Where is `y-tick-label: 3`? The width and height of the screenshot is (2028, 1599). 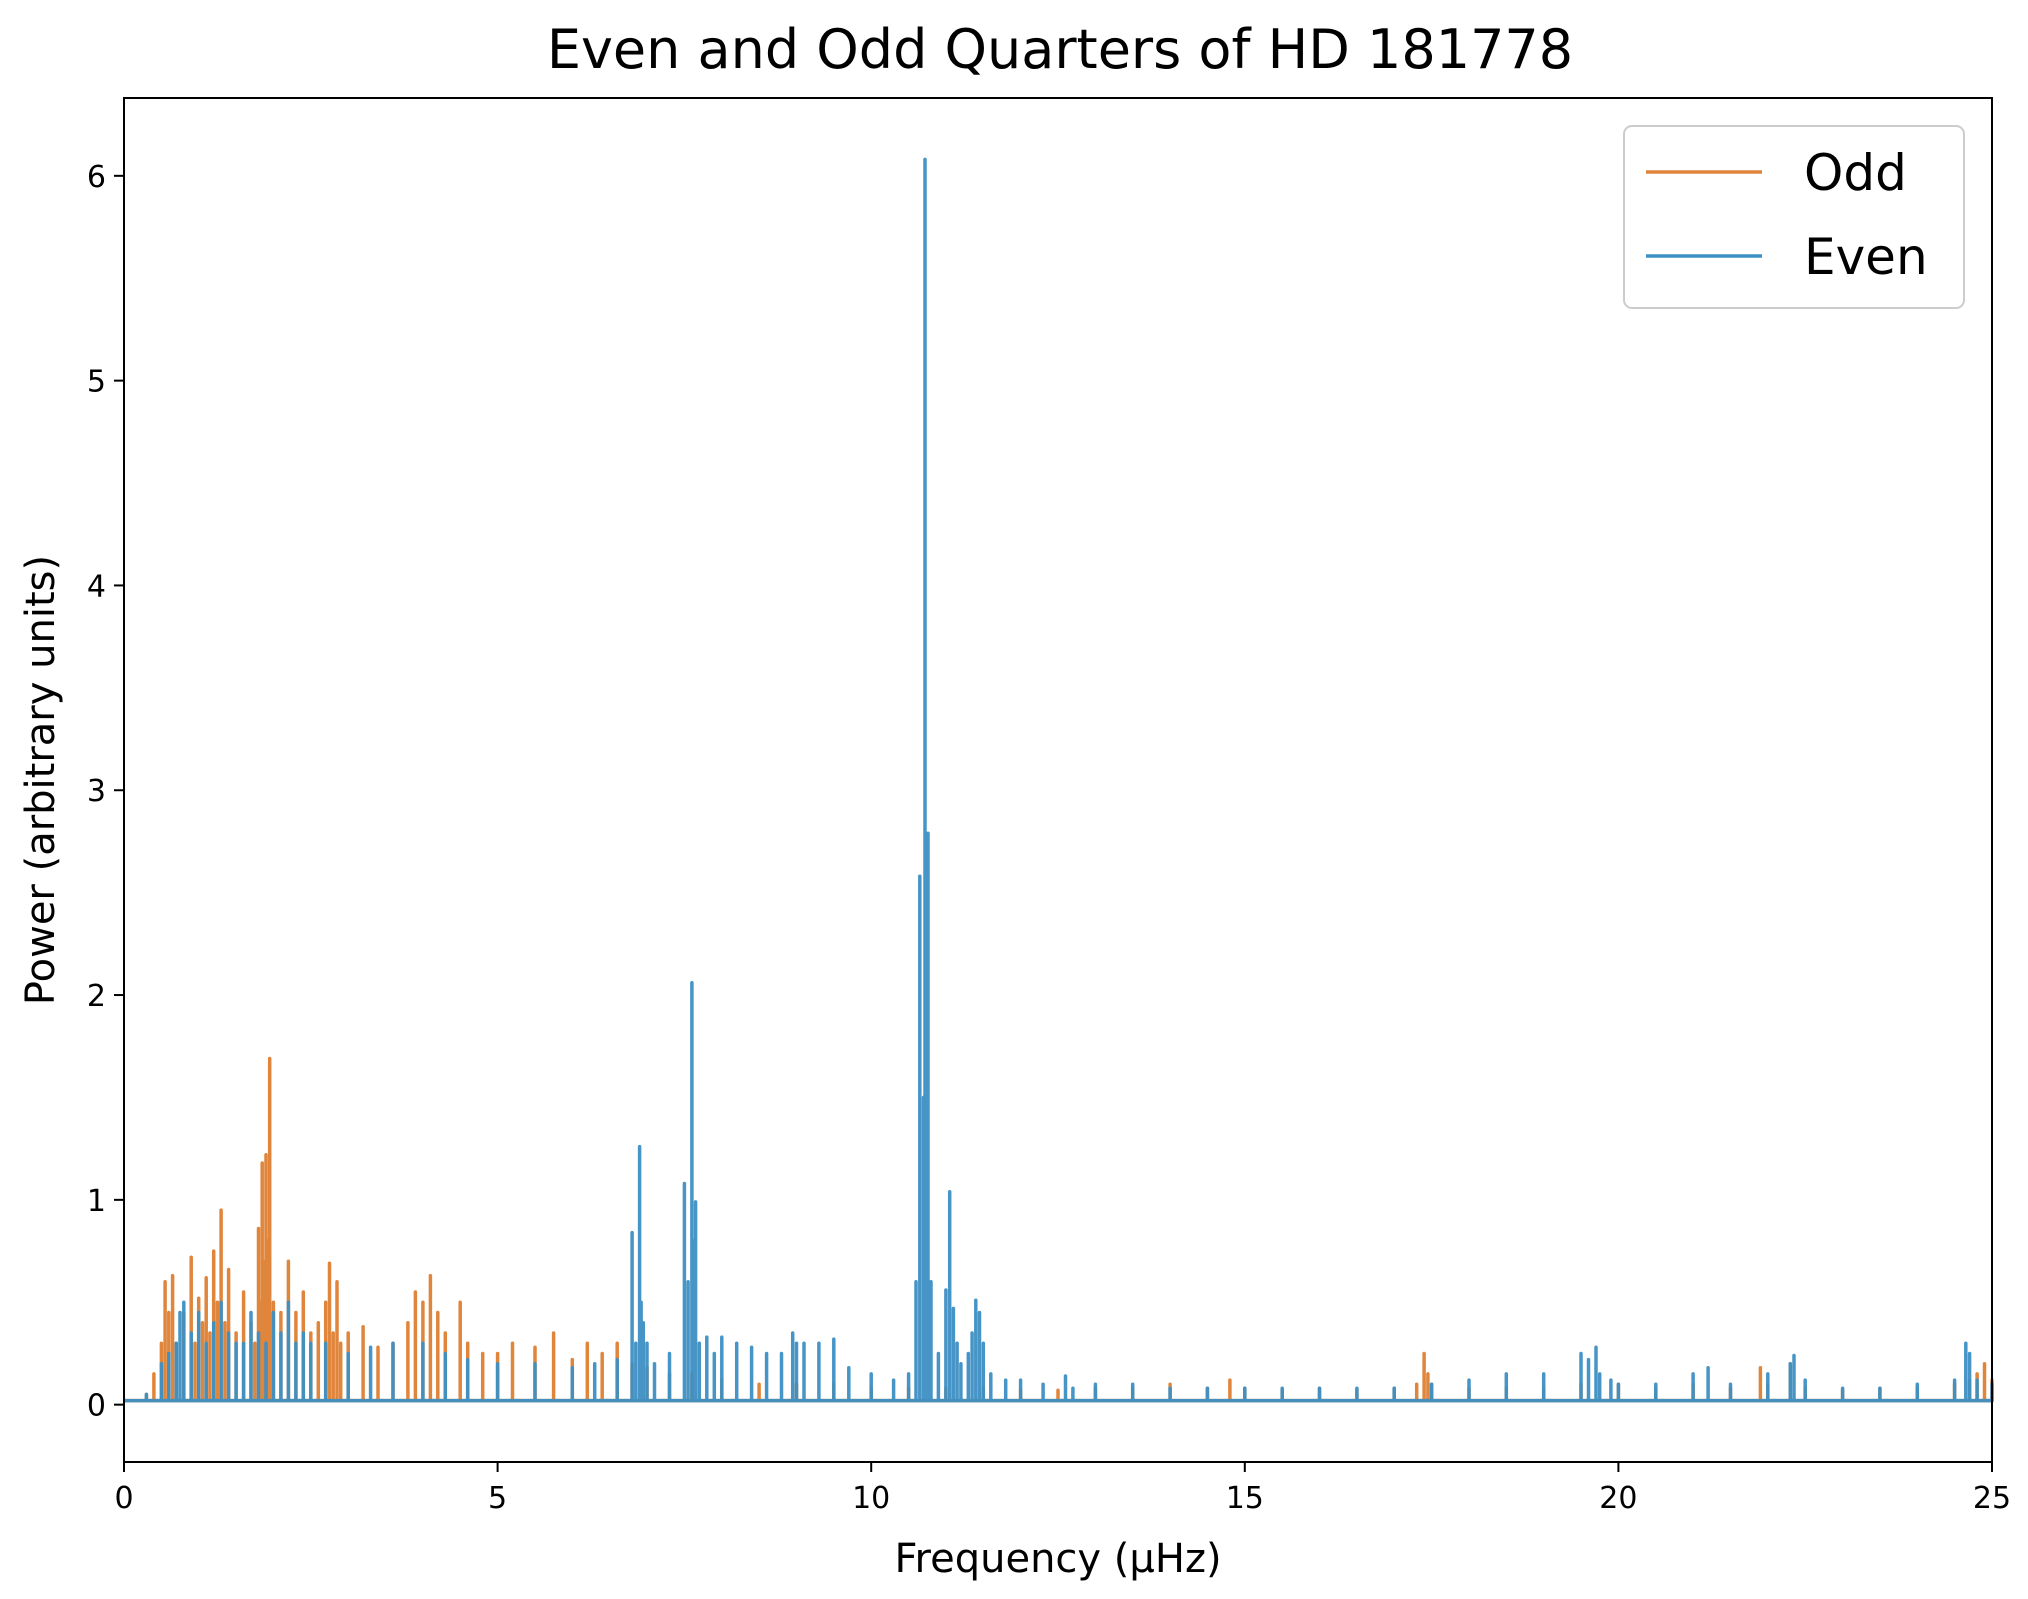 y-tick-label: 3 is located at coordinates (96, 791).